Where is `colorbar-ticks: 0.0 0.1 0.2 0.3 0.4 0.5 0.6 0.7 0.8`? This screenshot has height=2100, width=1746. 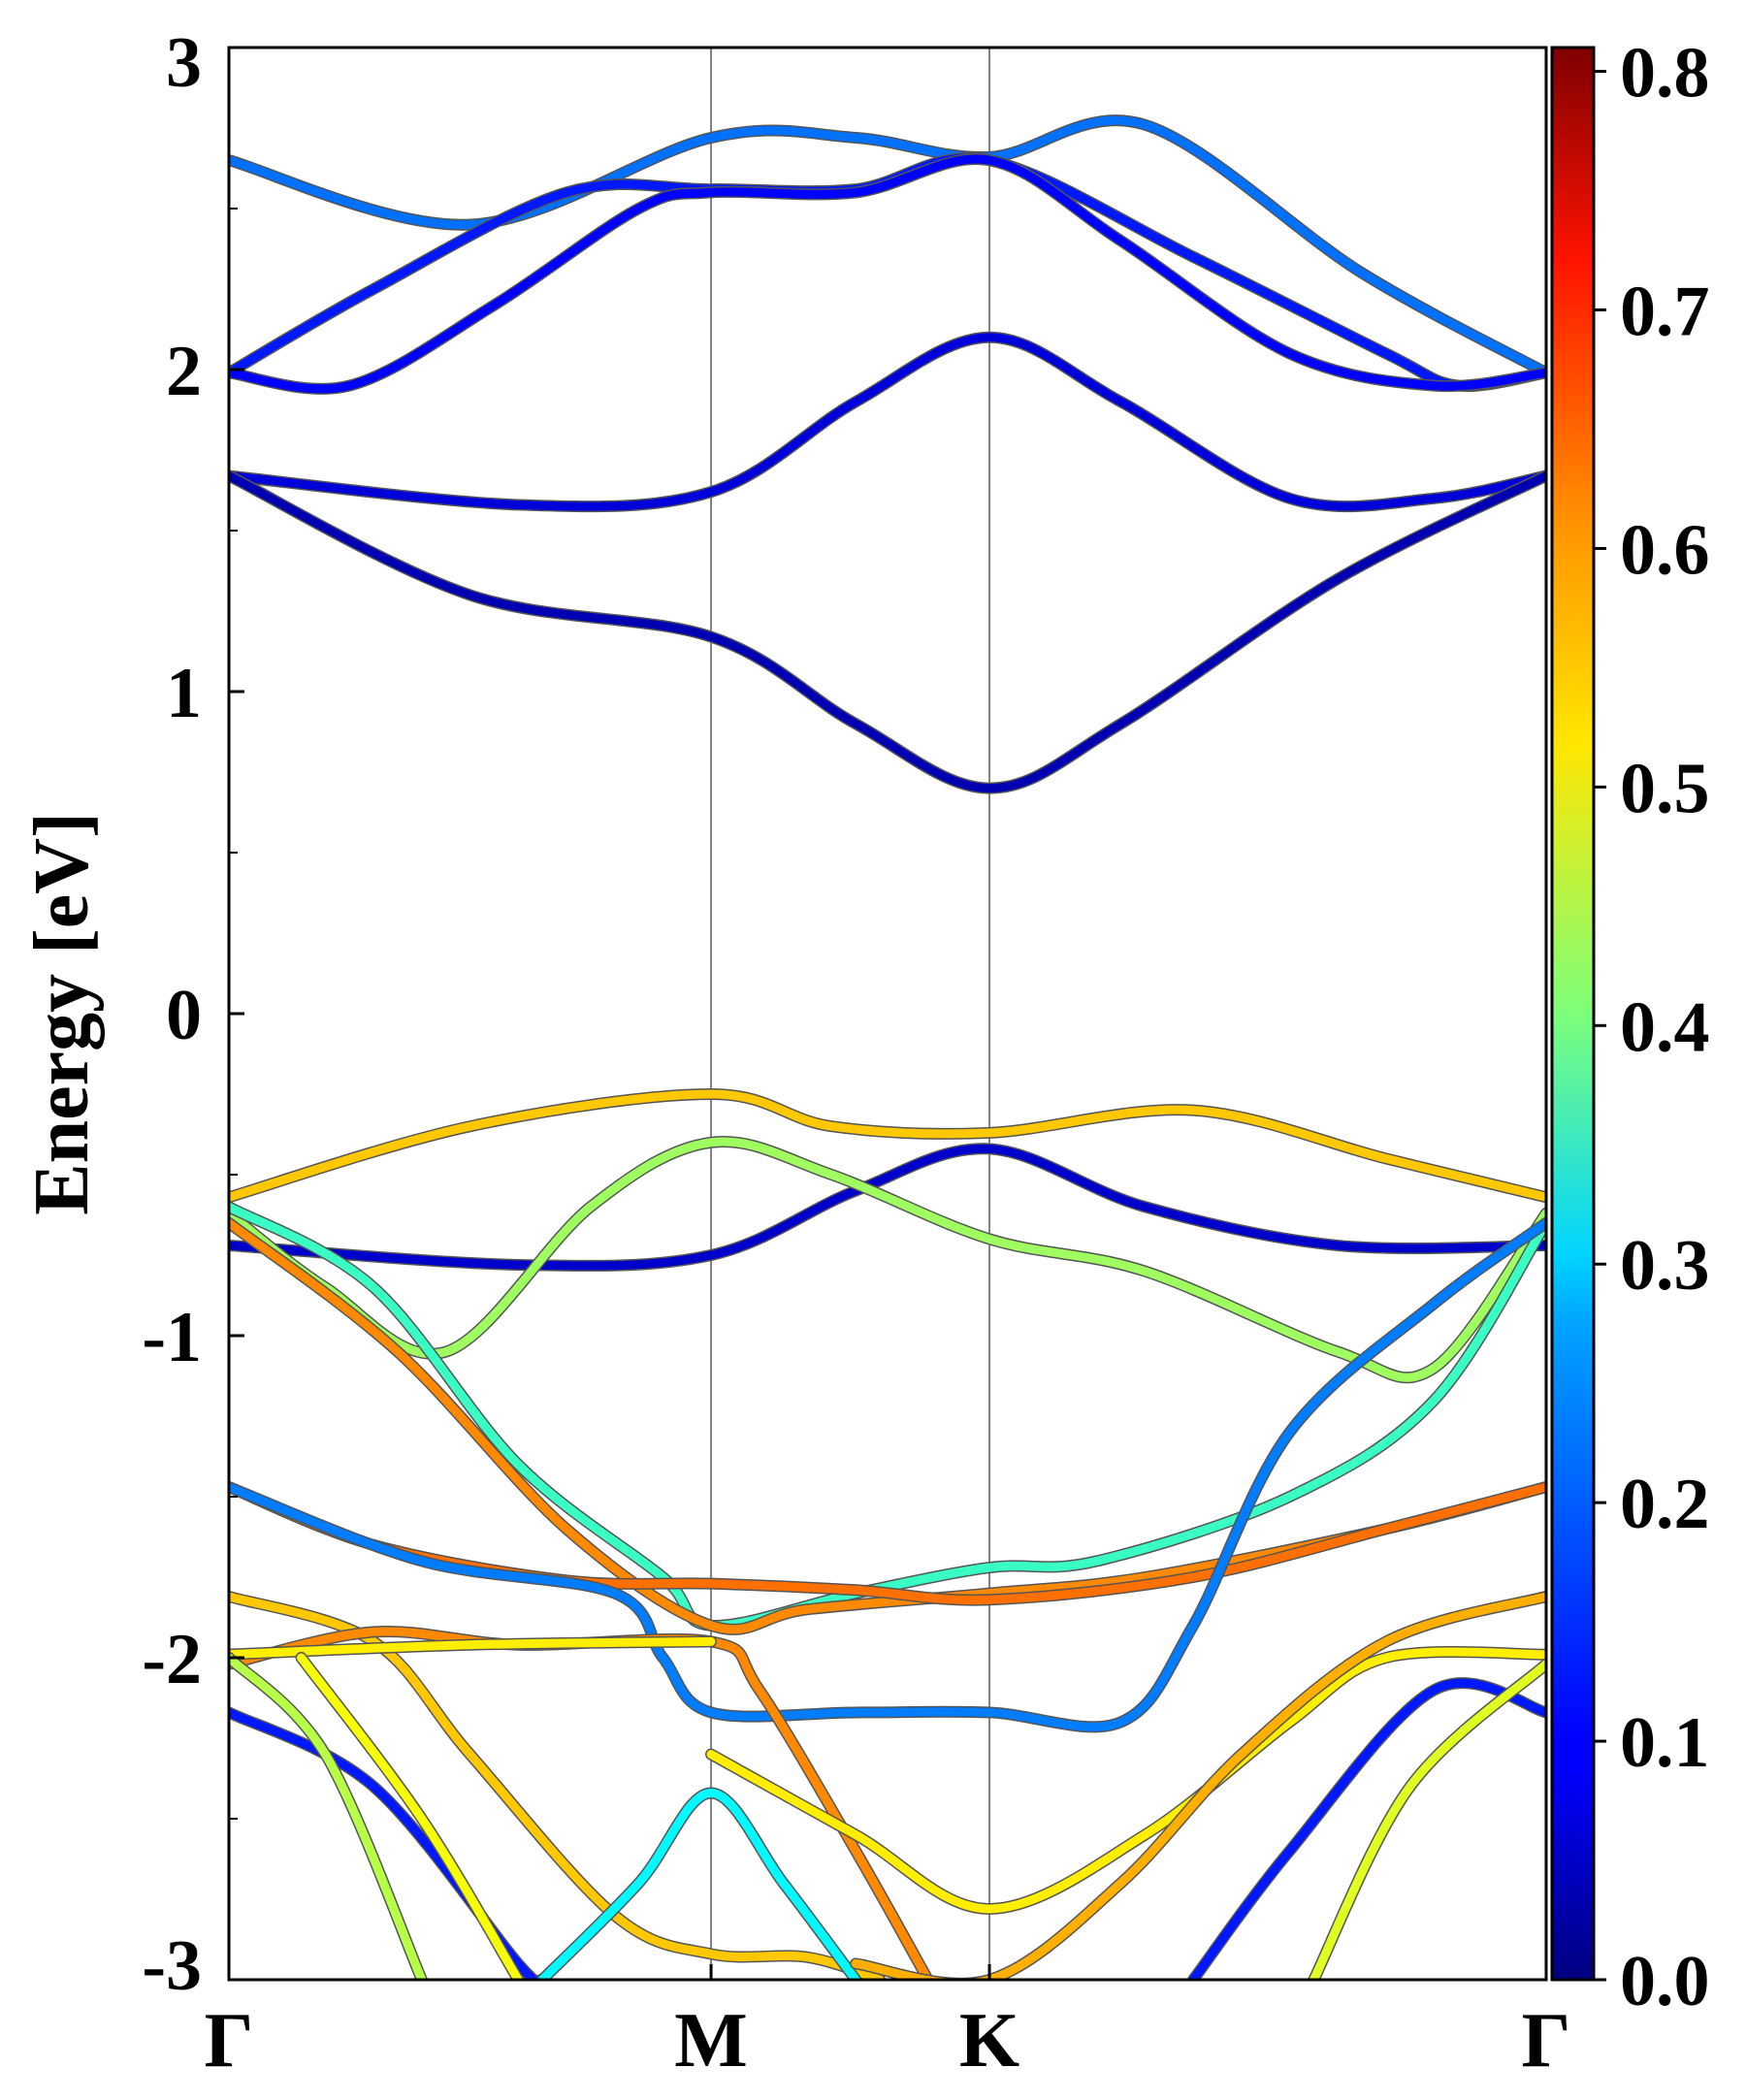 colorbar-ticks: 0.0 0.1 0.2 0.3 0.4 0.5 0.6 0.7 0.8 is located at coordinates (1652, 1027).